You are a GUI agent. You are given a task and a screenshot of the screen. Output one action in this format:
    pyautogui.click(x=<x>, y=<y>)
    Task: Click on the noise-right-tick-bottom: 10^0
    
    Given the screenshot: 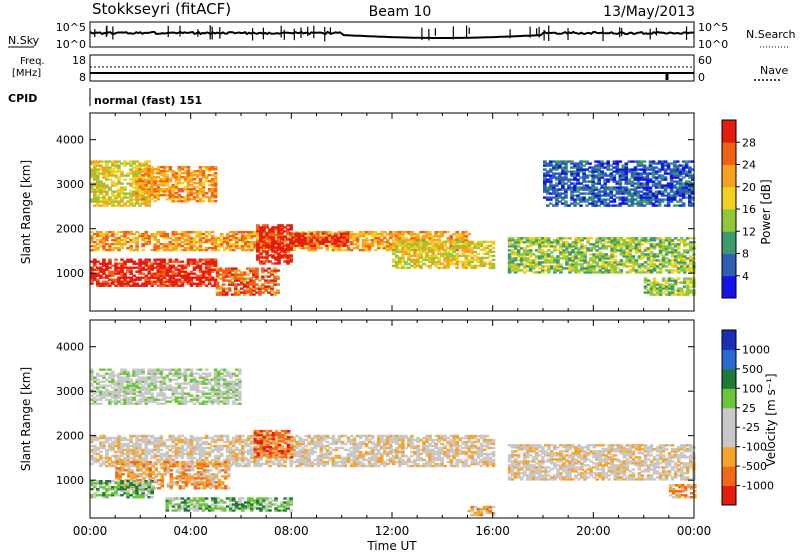 What is the action you would take?
    pyautogui.click(x=713, y=44)
    